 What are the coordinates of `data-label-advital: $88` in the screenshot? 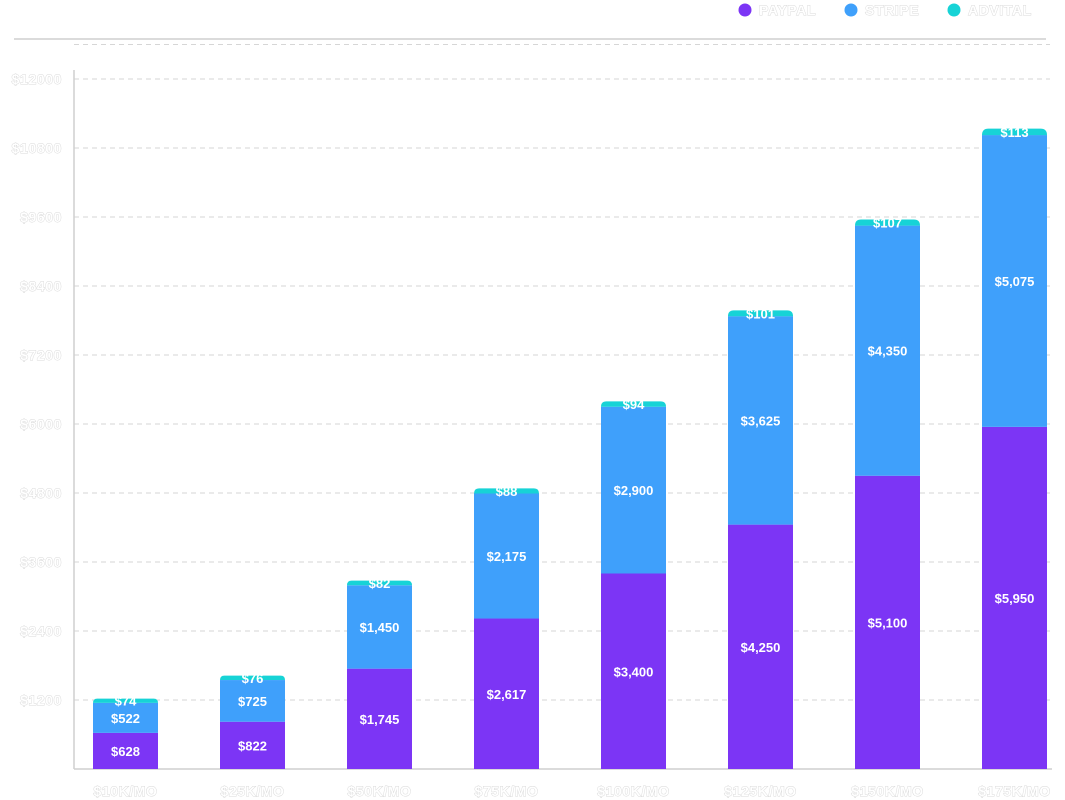 It's located at (507, 491).